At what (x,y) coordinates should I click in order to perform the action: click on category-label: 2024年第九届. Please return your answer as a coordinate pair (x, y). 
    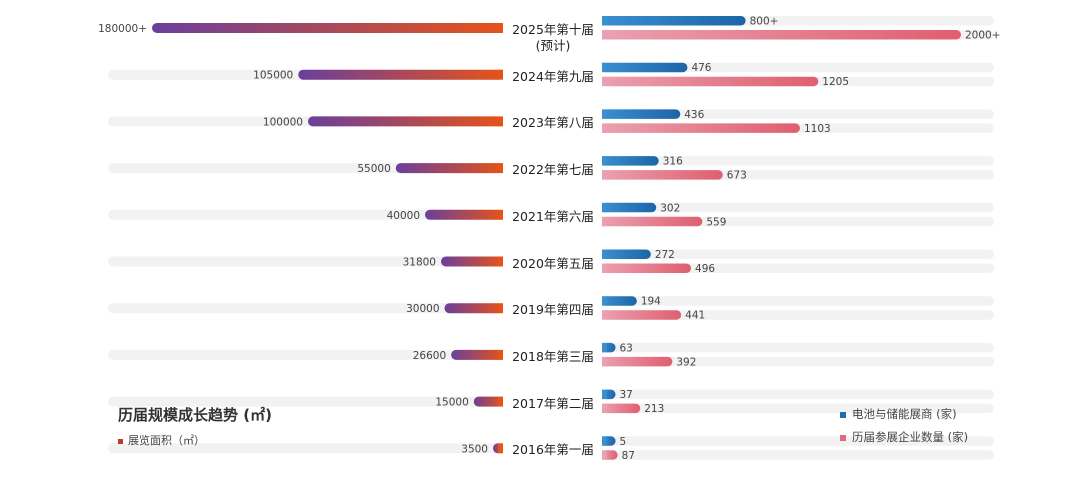
    Looking at the image, I should click on (553, 76).